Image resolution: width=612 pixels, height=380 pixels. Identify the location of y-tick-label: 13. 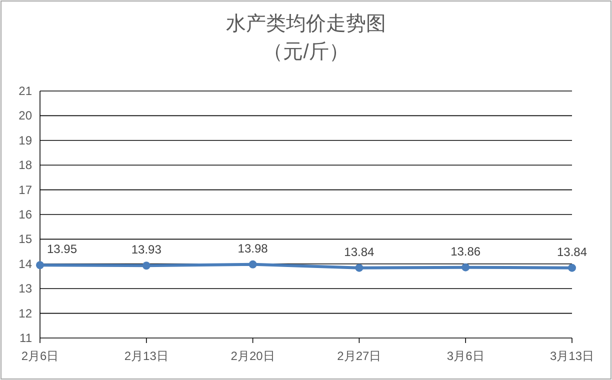
(25, 289).